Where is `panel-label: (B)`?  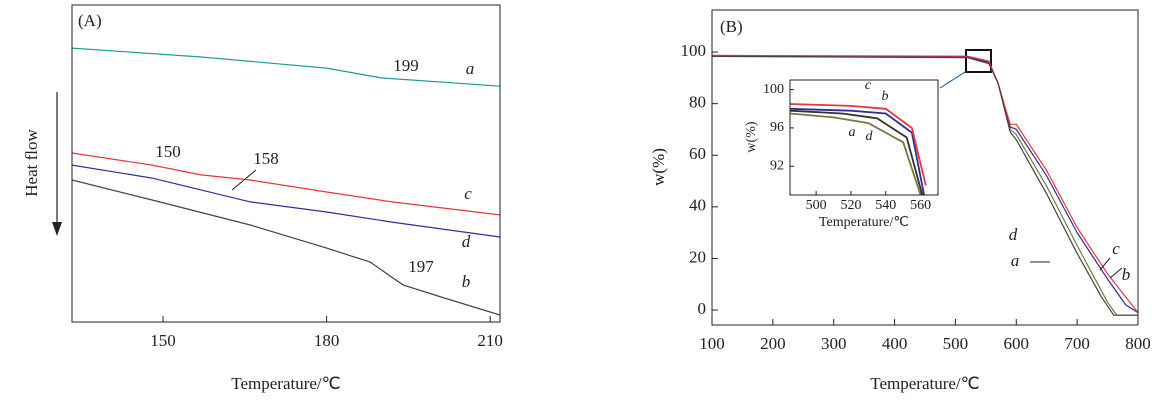 panel-label: (B) is located at coordinates (731, 26).